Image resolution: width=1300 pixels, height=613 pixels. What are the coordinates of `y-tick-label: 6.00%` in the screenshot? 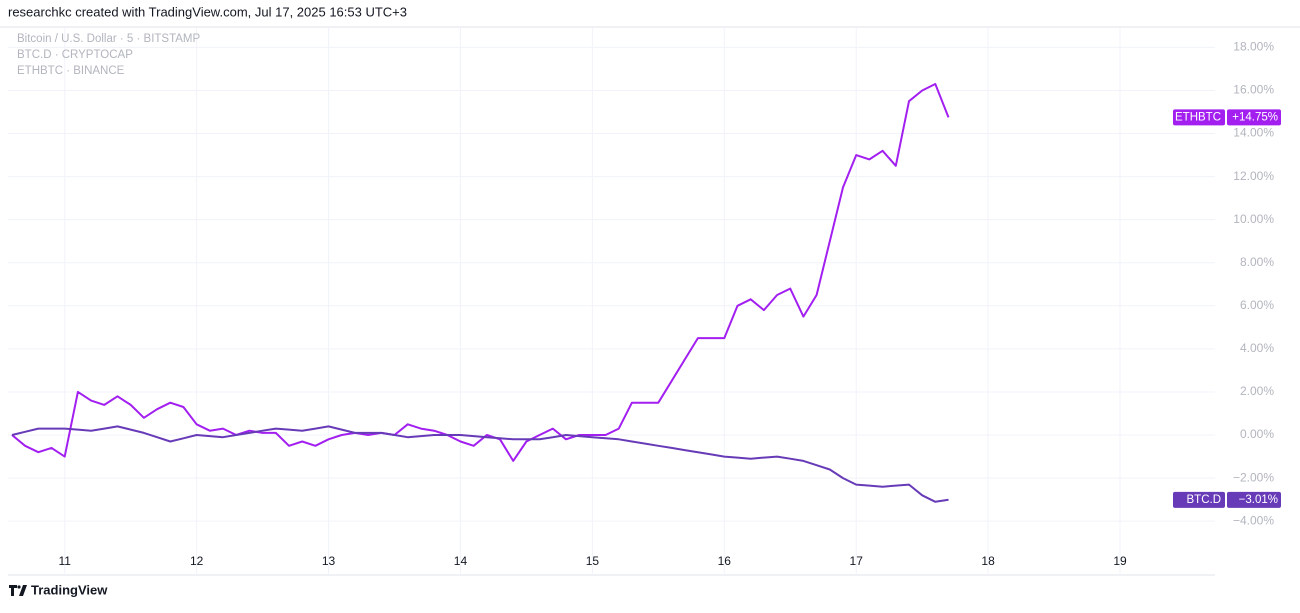 It's located at (1257, 305).